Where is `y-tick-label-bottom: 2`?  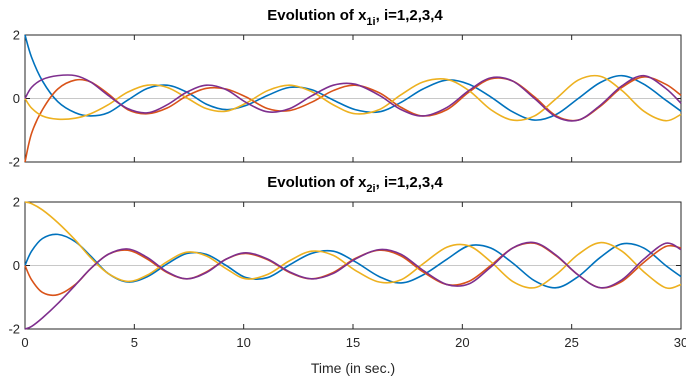
y-tick-label-bottom: 2 is located at coordinates (16, 202).